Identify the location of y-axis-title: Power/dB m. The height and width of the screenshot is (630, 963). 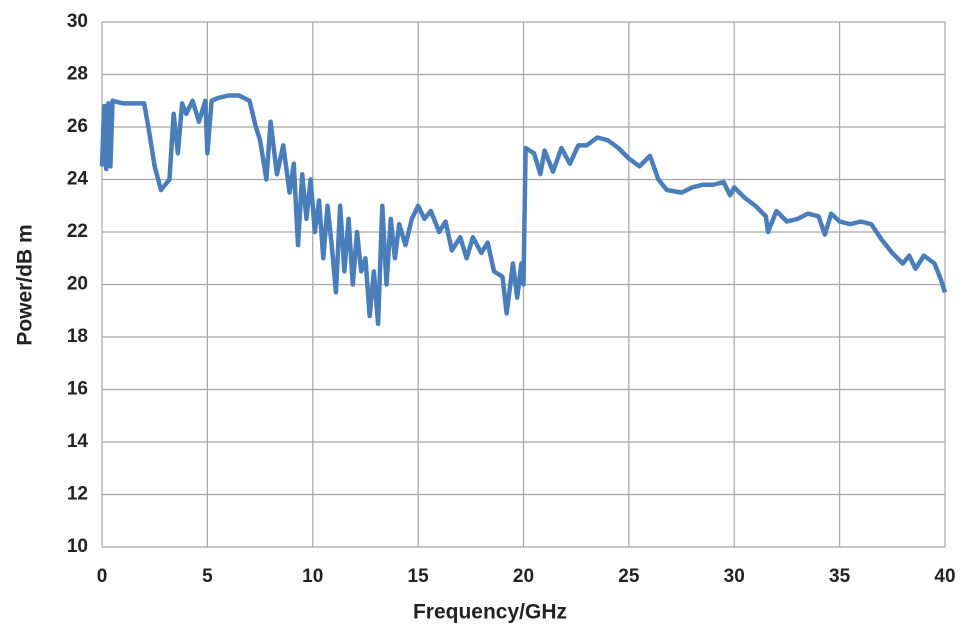
(25, 284).